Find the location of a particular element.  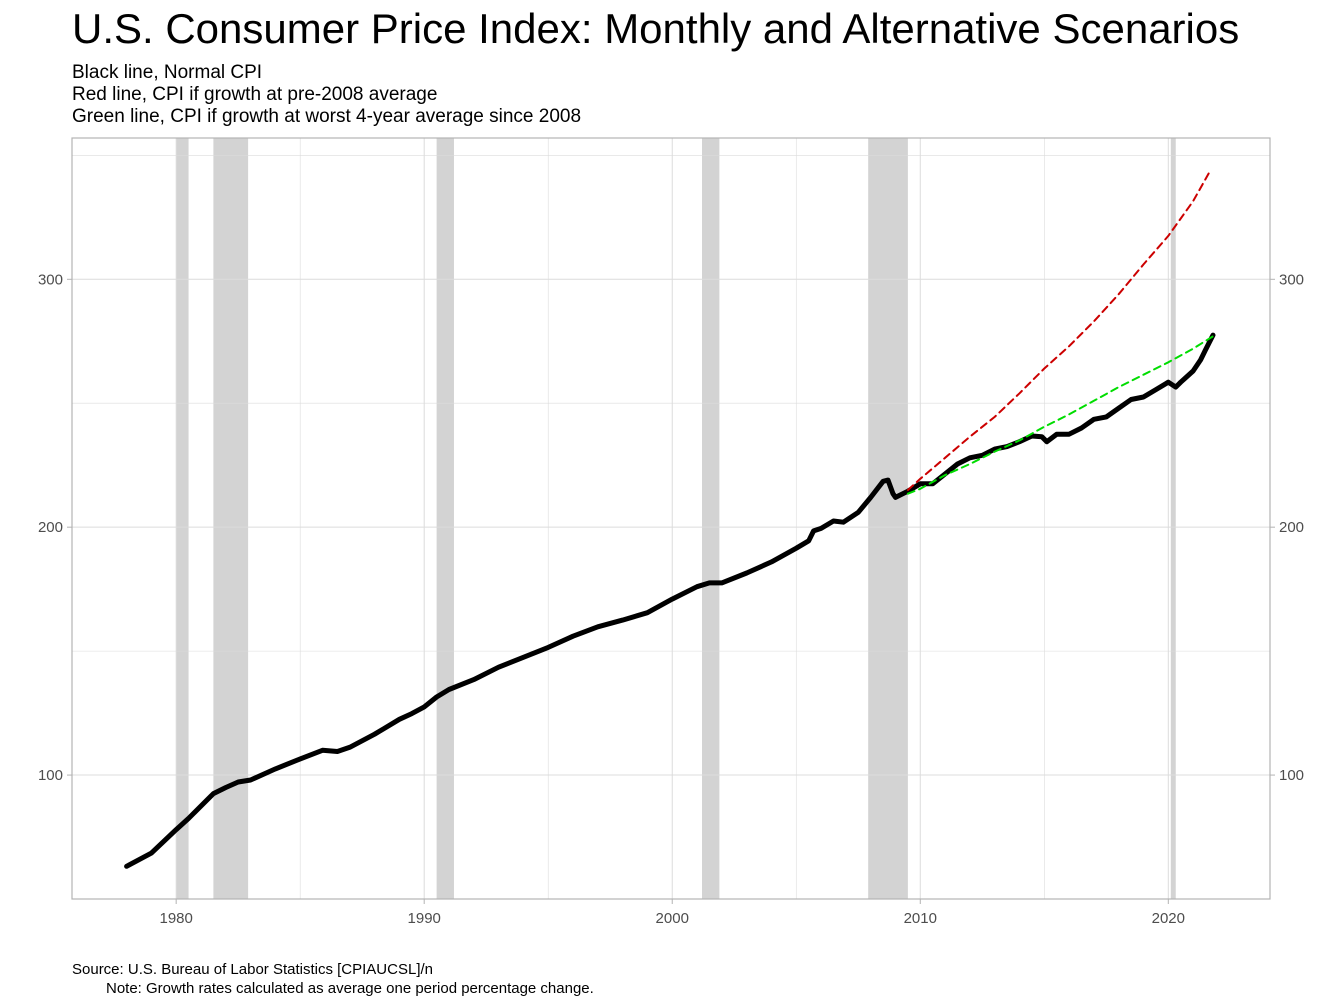

y-tick-label-left-100: 100 is located at coordinates (50, 775).